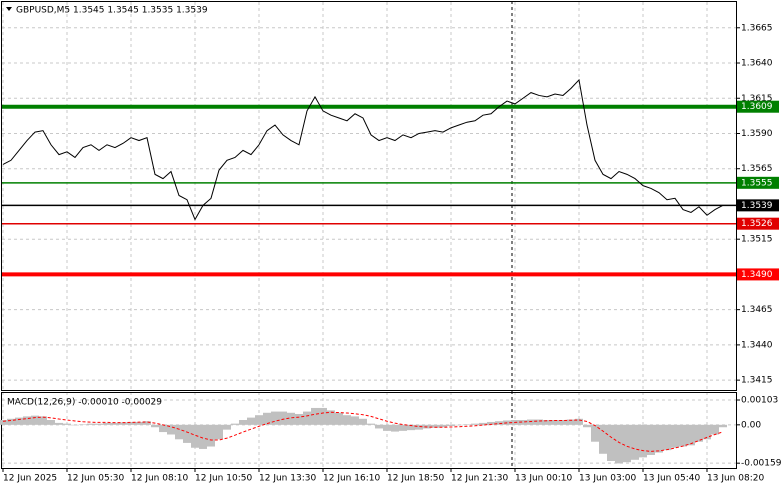  What do you see at coordinates (757, 240) in the screenshot?
I see `y-tick-label: 1.3515` at bounding box center [757, 240].